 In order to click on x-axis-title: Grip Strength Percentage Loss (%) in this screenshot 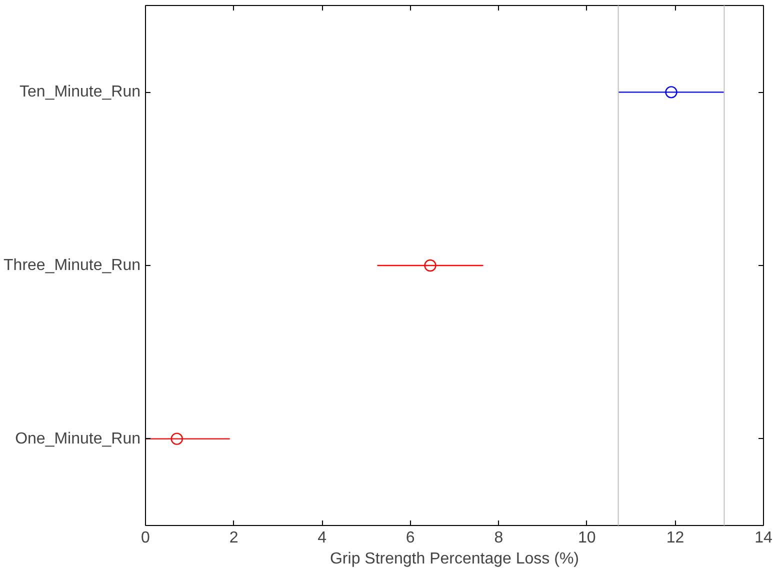, I will do `click(455, 559)`.